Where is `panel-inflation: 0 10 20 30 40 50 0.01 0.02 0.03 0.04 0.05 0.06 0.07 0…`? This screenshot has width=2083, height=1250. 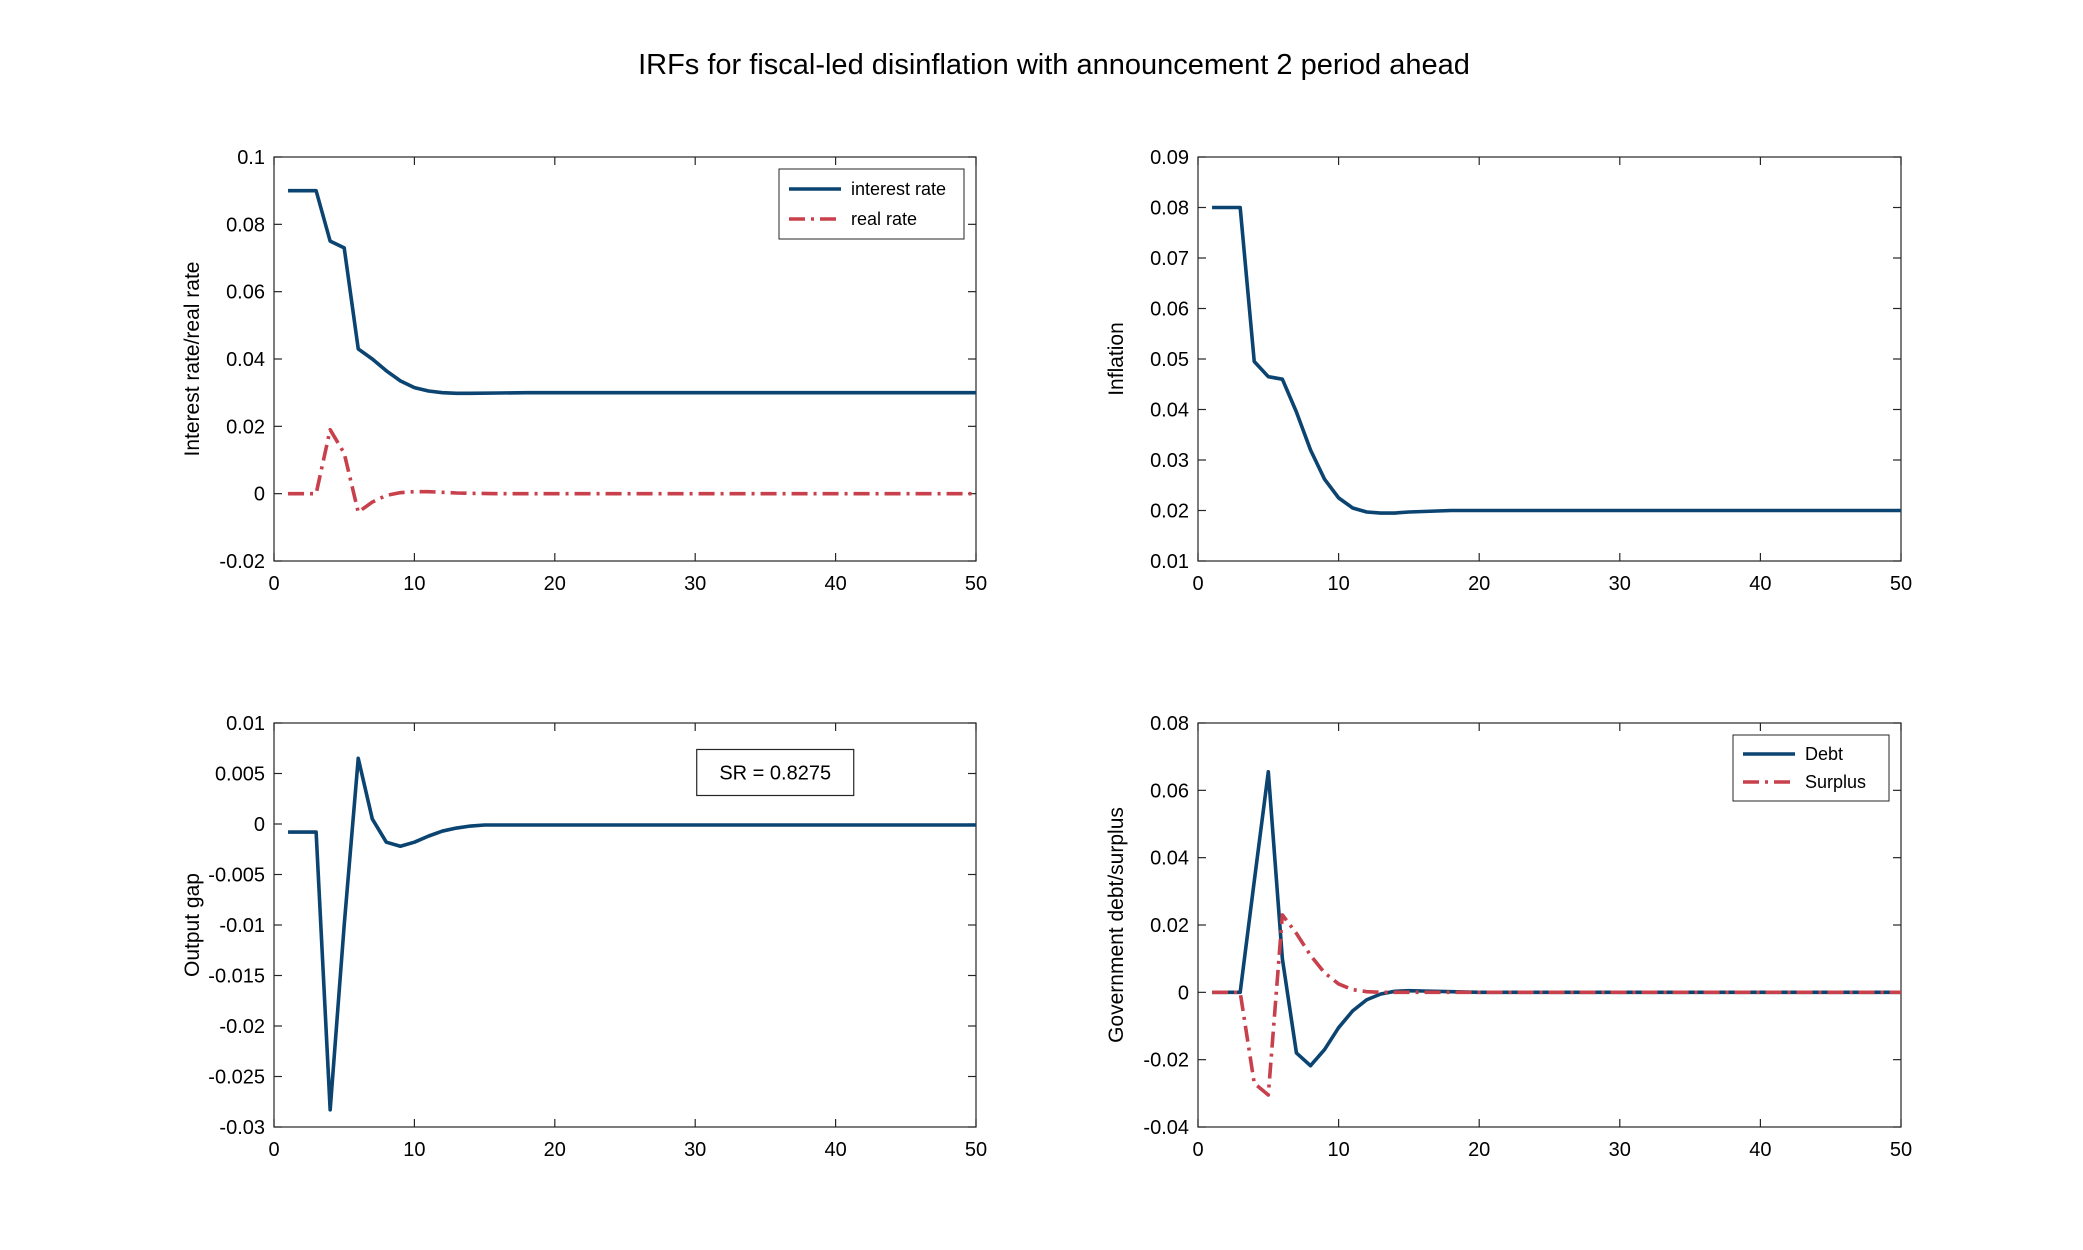
panel-inflation: 0 10 20 30 40 50 0.01 0.02 0.03 0.04 0.05 0.06 0.07 0… is located at coordinates (1508, 371).